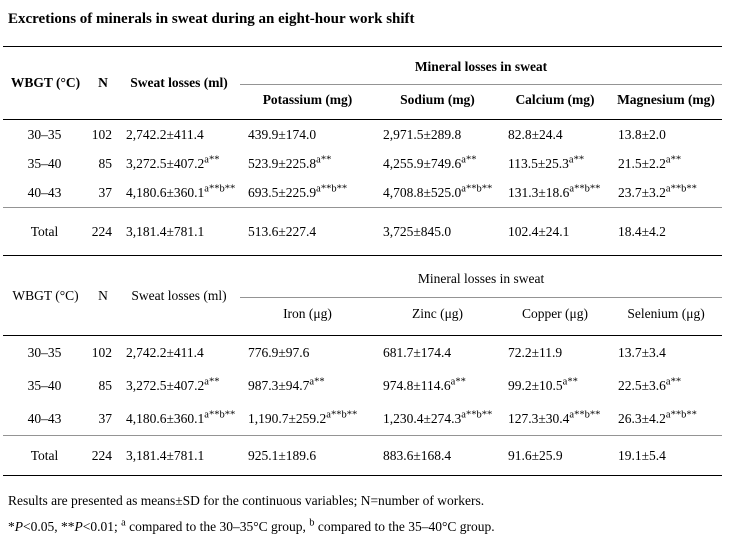 Image resolution: width=729 pixels, height=549 pixels. I want to click on table-cell: 37, so click(103, 193).